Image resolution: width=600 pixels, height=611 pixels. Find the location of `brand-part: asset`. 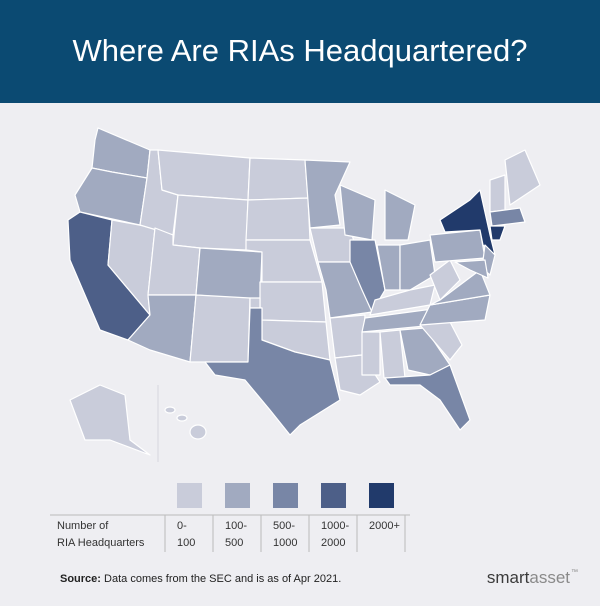

brand-part: asset is located at coordinates (549, 577).